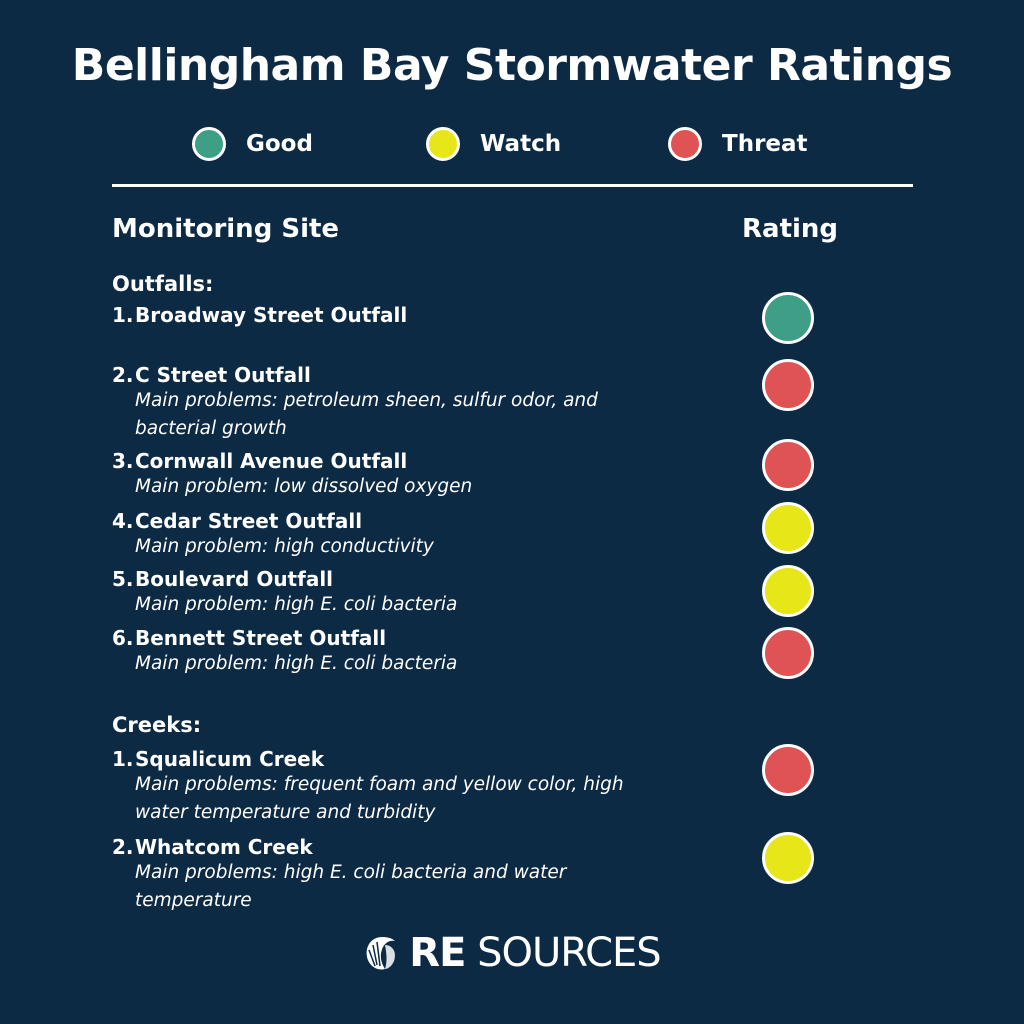  What do you see at coordinates (123, 461) in the screenshot?
I see `site-number: 3.` at bounding box center [123, 461].